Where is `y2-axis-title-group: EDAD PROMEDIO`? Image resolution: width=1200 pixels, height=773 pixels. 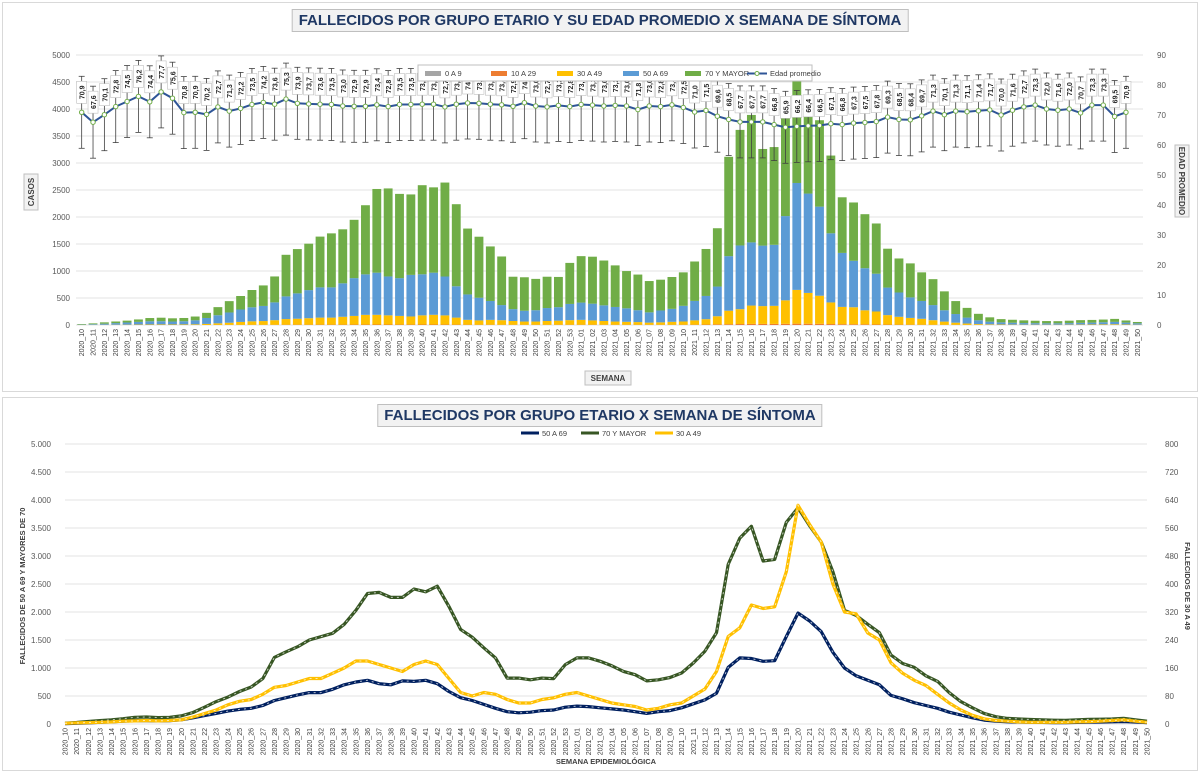 y2-axis-title-group: EDAD PROMEDIO is located at coordinates (1182, 181).